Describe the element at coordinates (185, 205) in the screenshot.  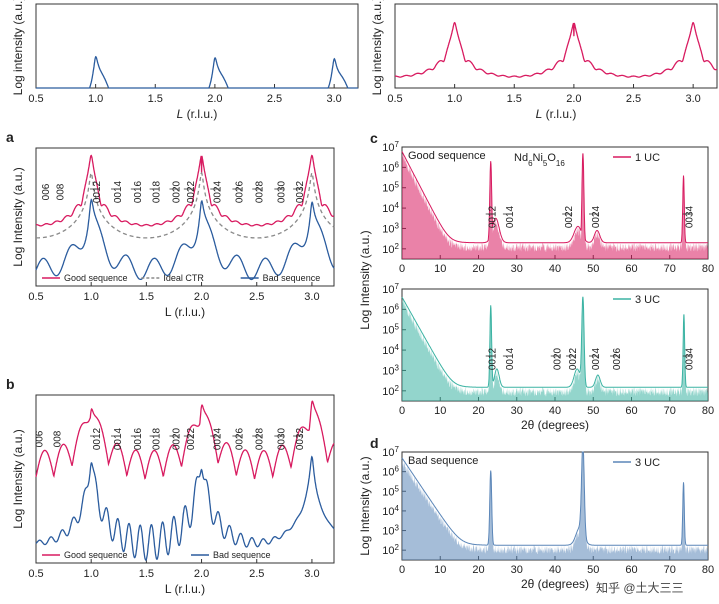
I see `series-ideal` at that location.